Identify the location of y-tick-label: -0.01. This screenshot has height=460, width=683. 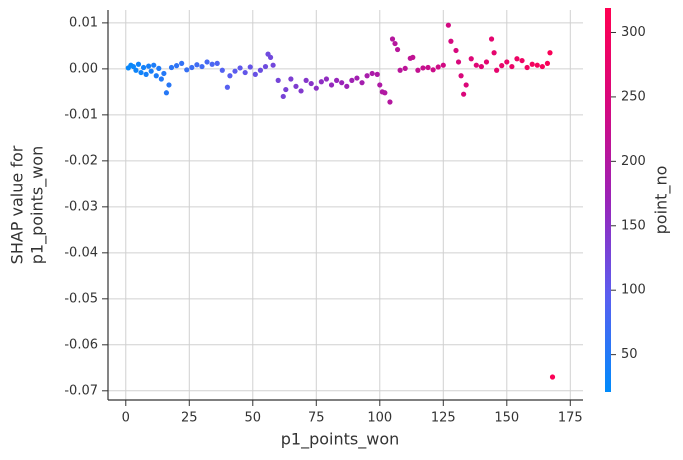
(81, 114).